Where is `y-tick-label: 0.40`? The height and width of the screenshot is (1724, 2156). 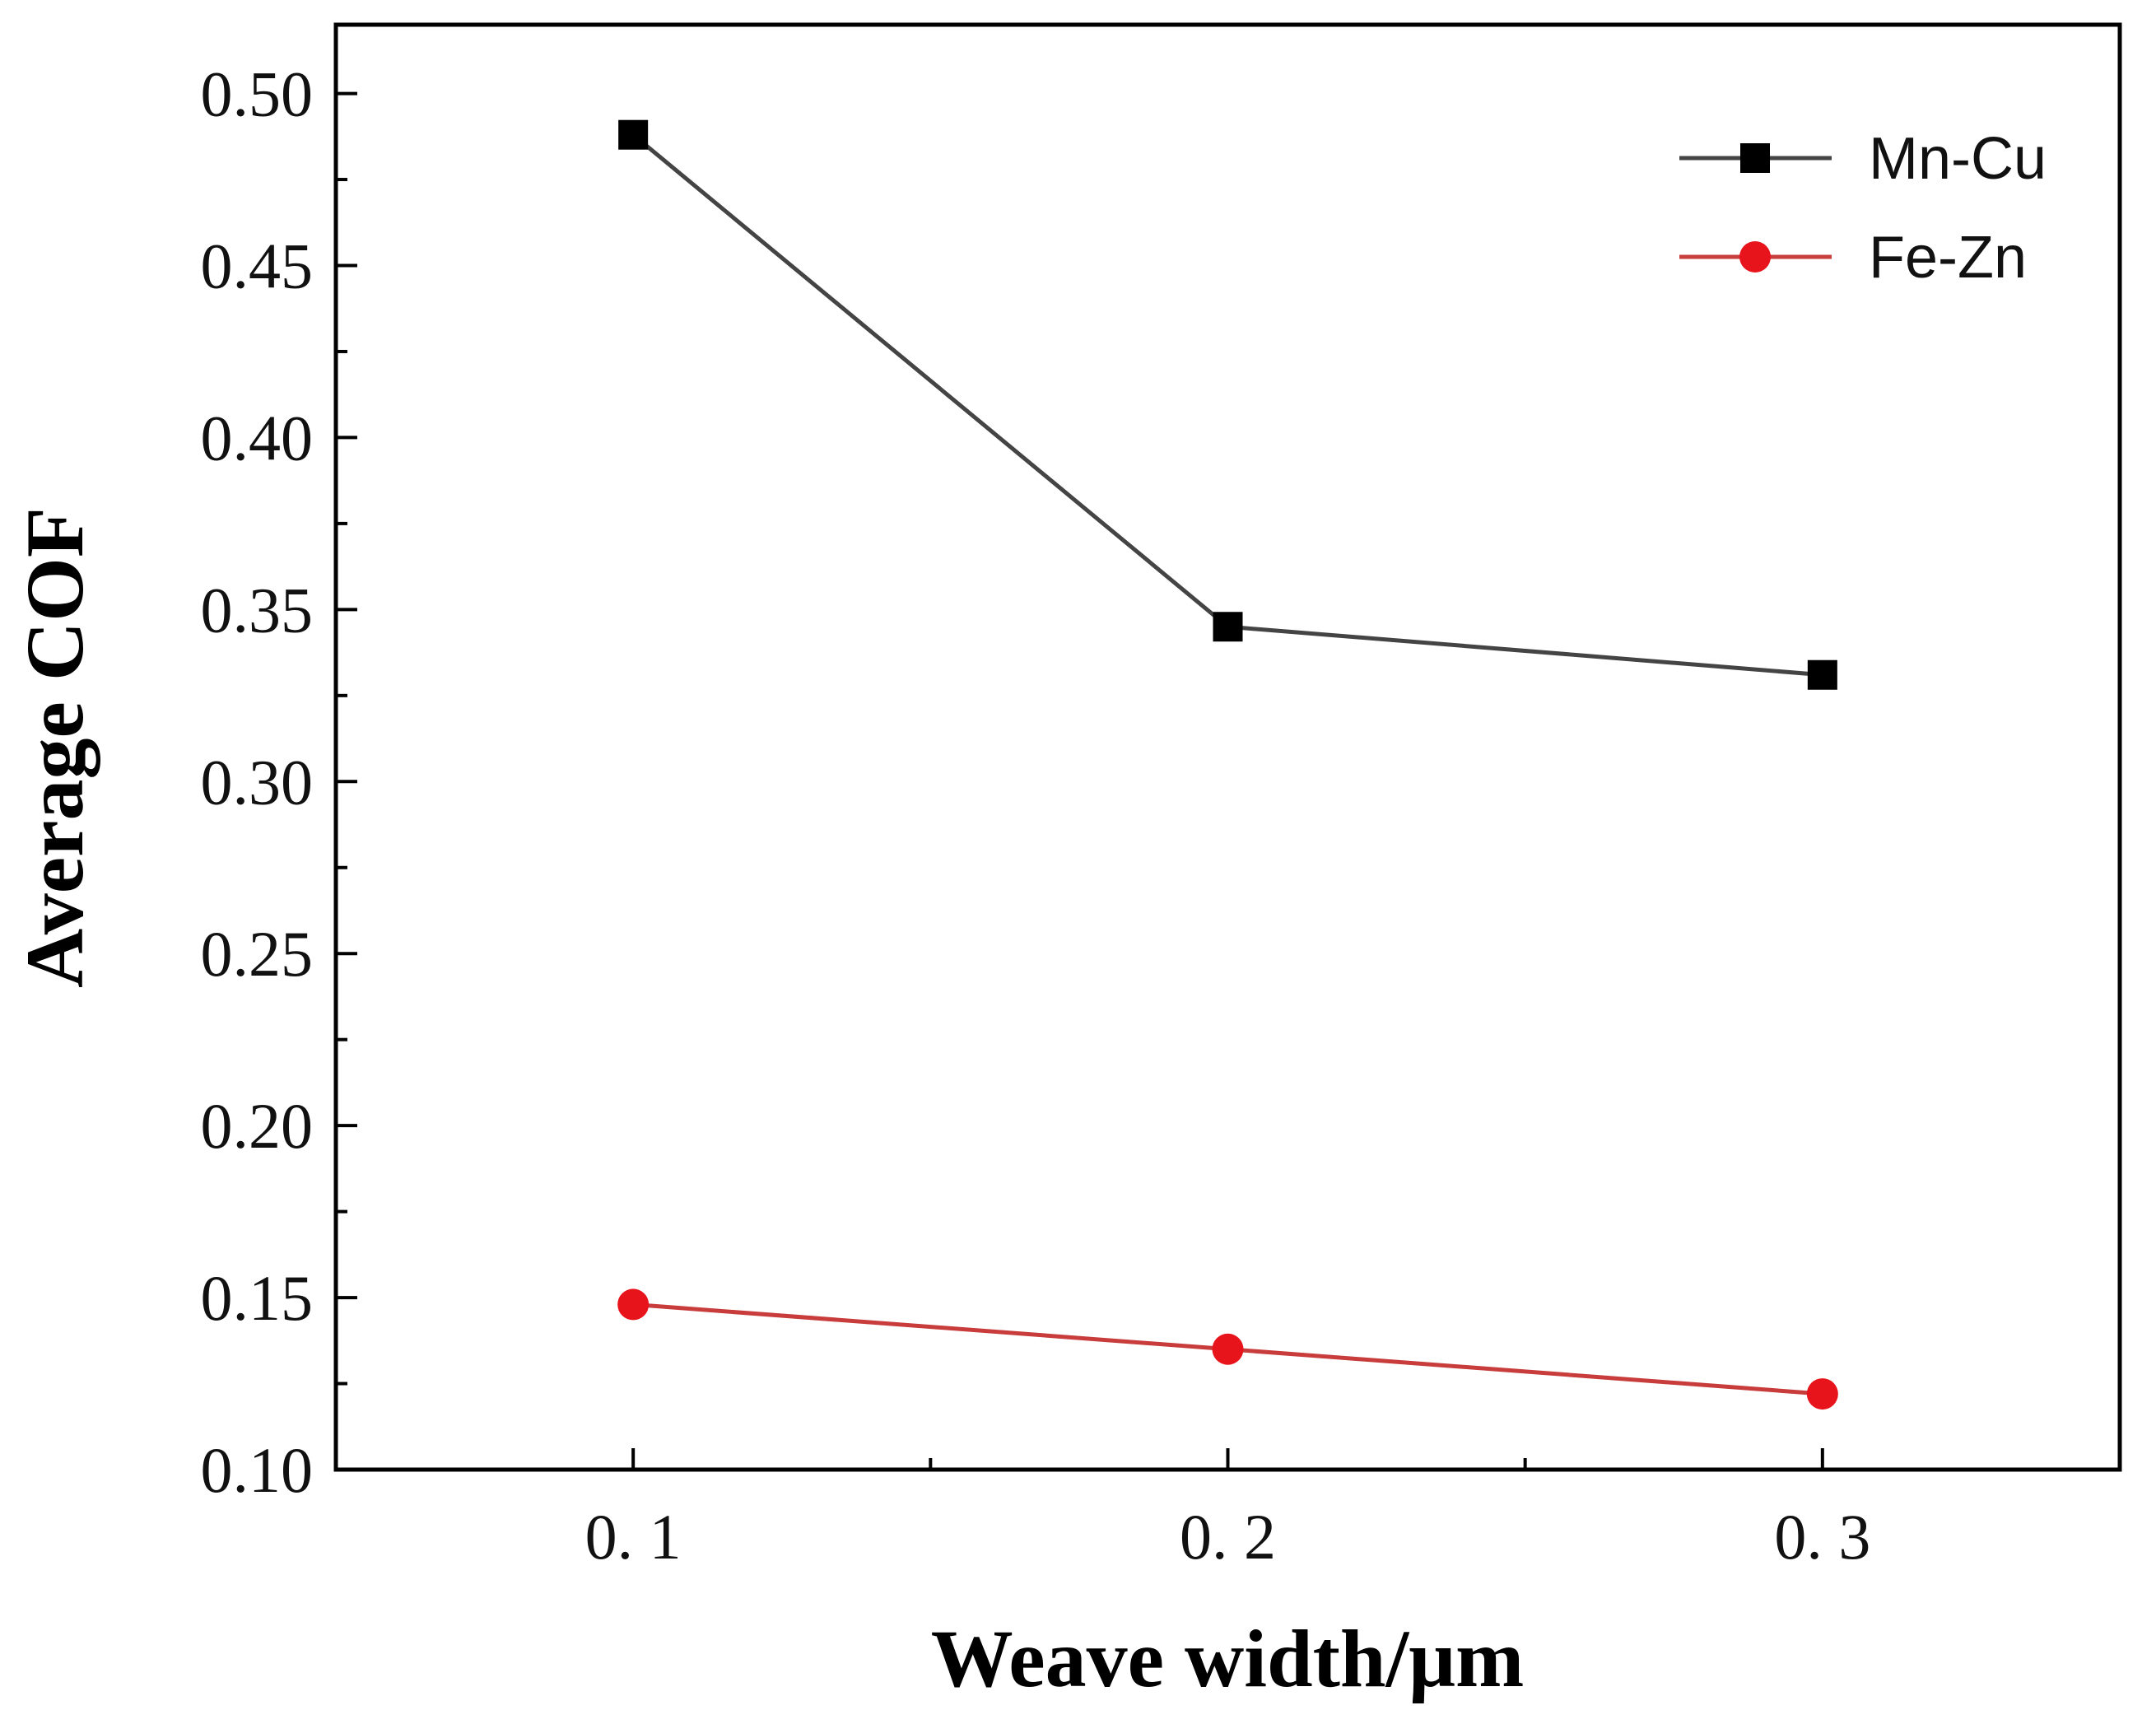
y-tick-label: 0.40 is located at coordinates (257, 437).